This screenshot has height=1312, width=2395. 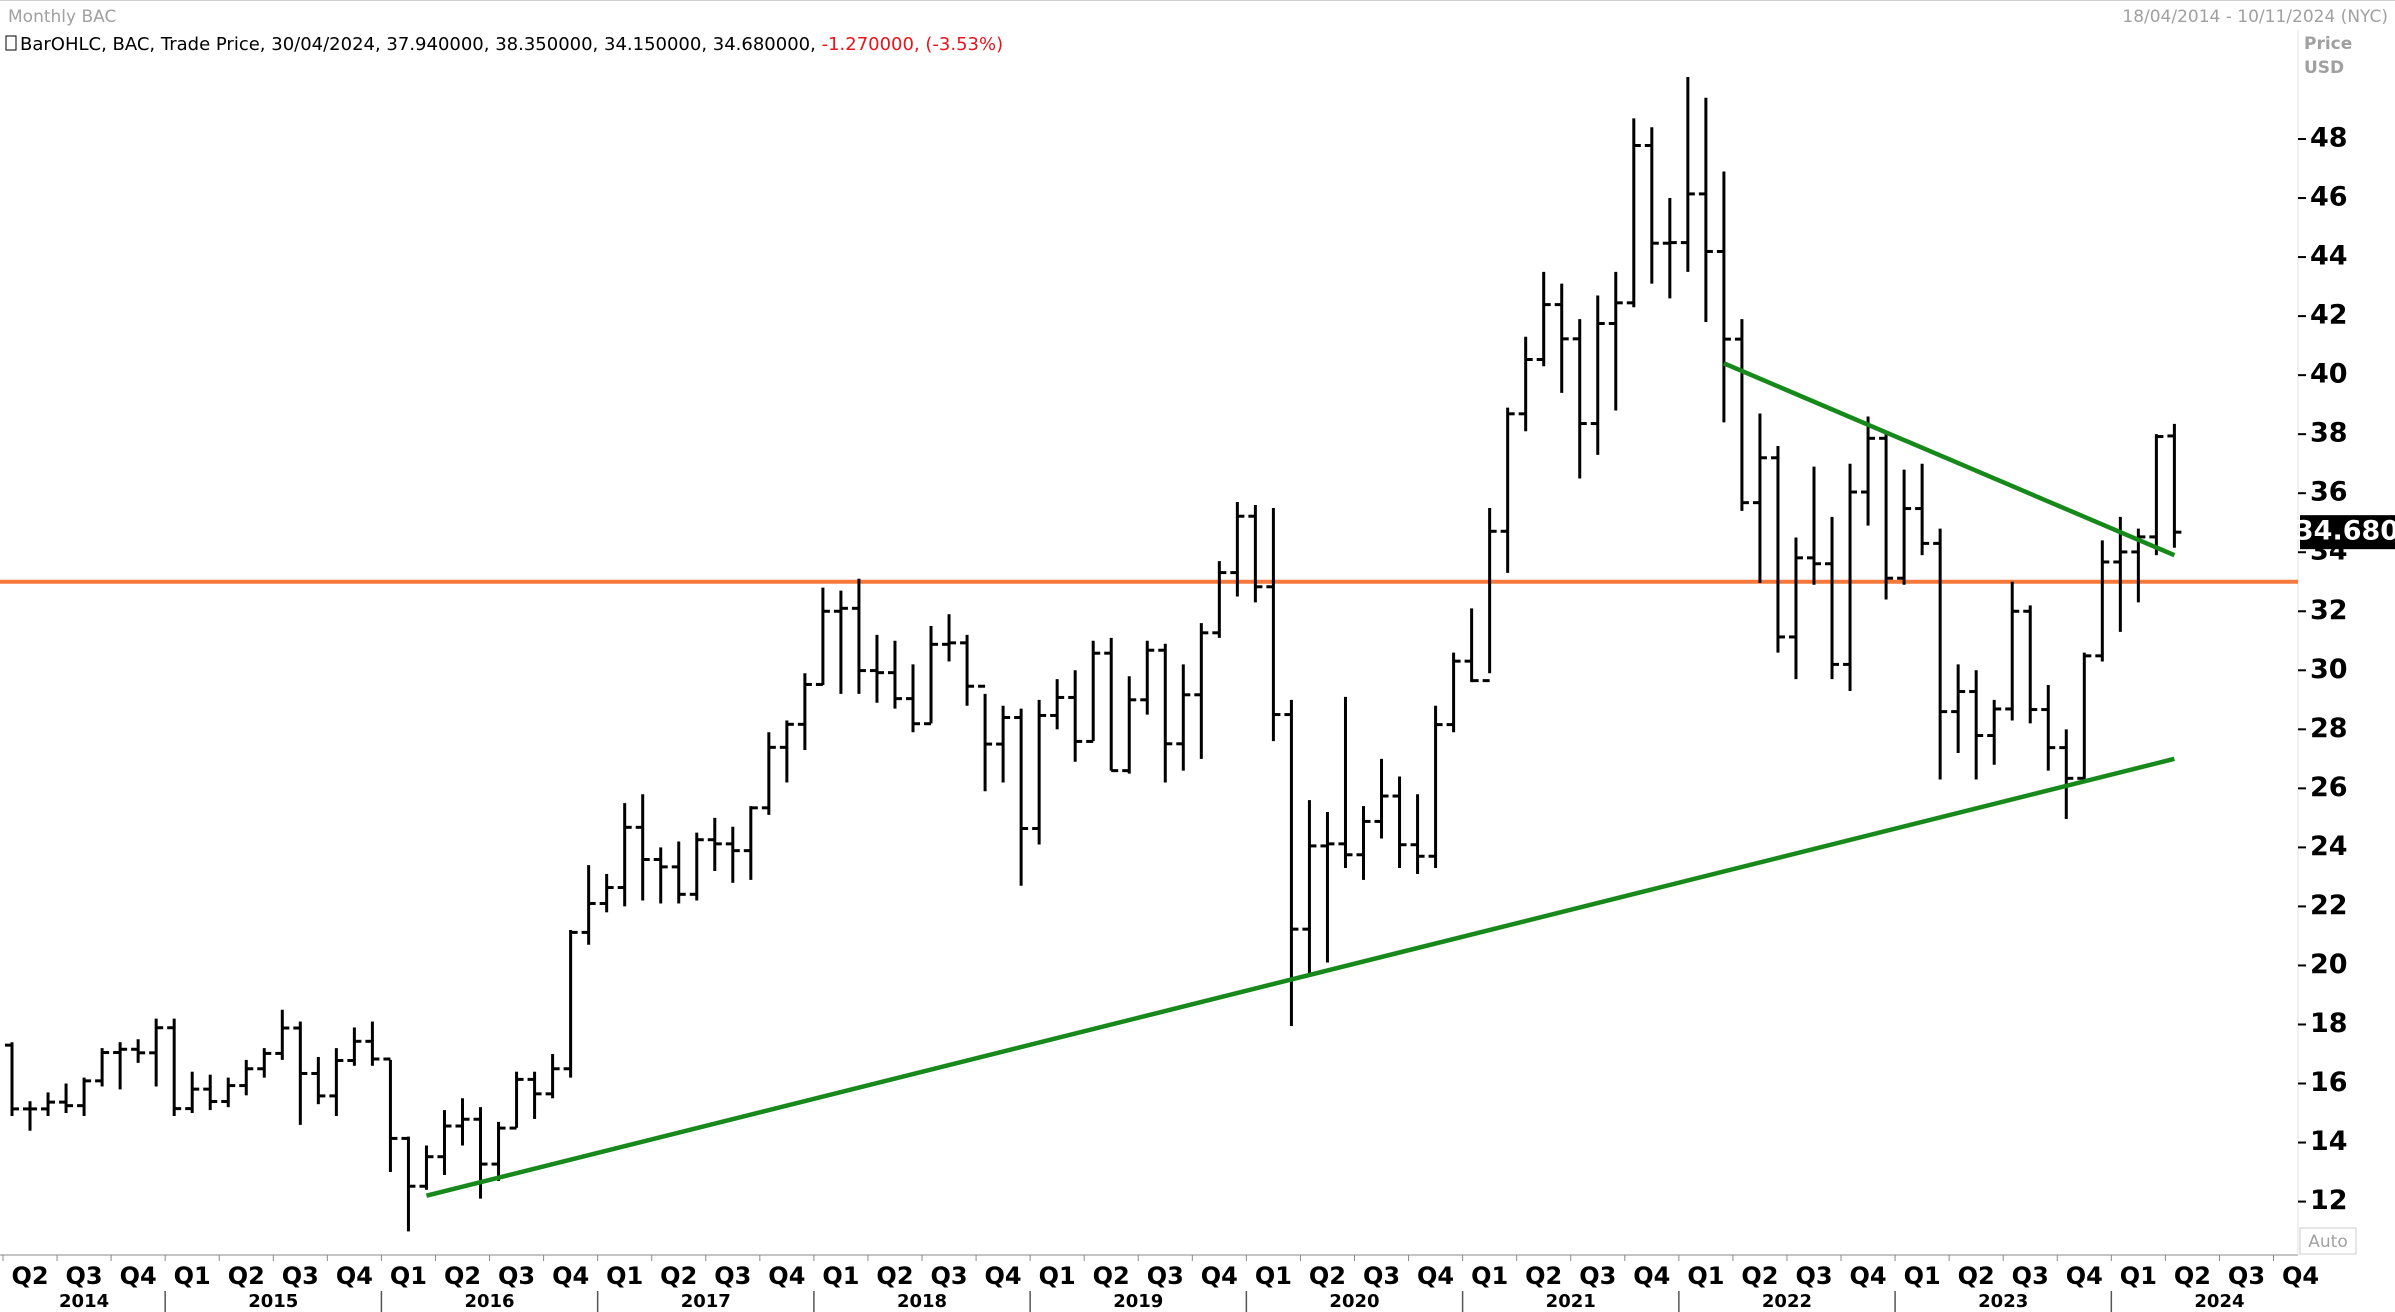 What do you see at coordinates (2329, 610) in the screenshot?
I see `y-tick-label: 32` at bounding box center [2329, 610].